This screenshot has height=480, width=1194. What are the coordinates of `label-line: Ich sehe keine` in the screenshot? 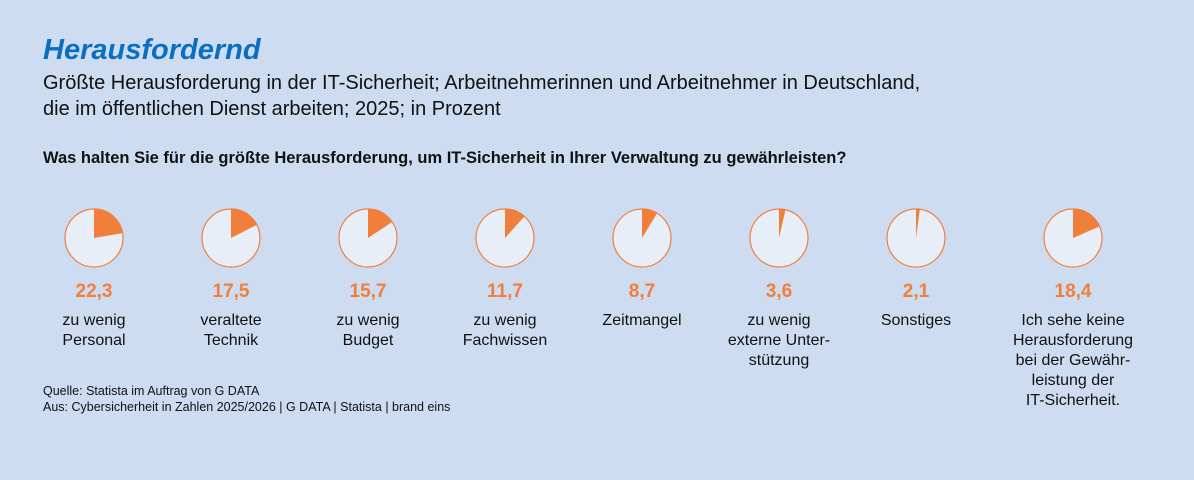 It's located at (1073, 320).